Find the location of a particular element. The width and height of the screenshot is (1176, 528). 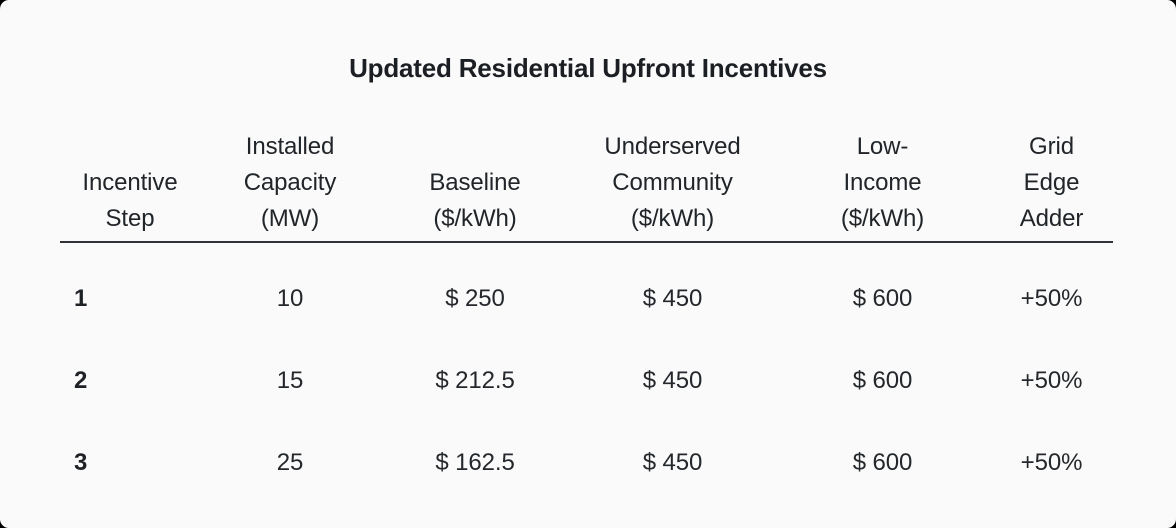

column-header-installed-capacity: Installed Capacity (MW) is located at coordinates (290, 186).